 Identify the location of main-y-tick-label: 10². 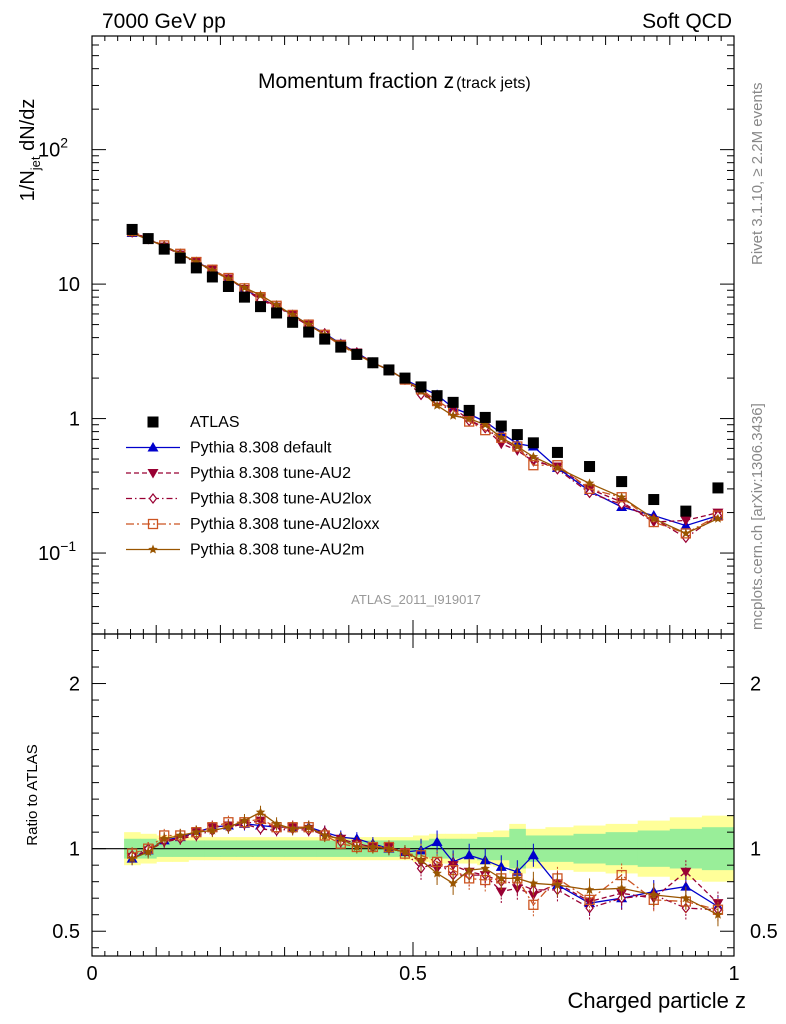
(53, 148).